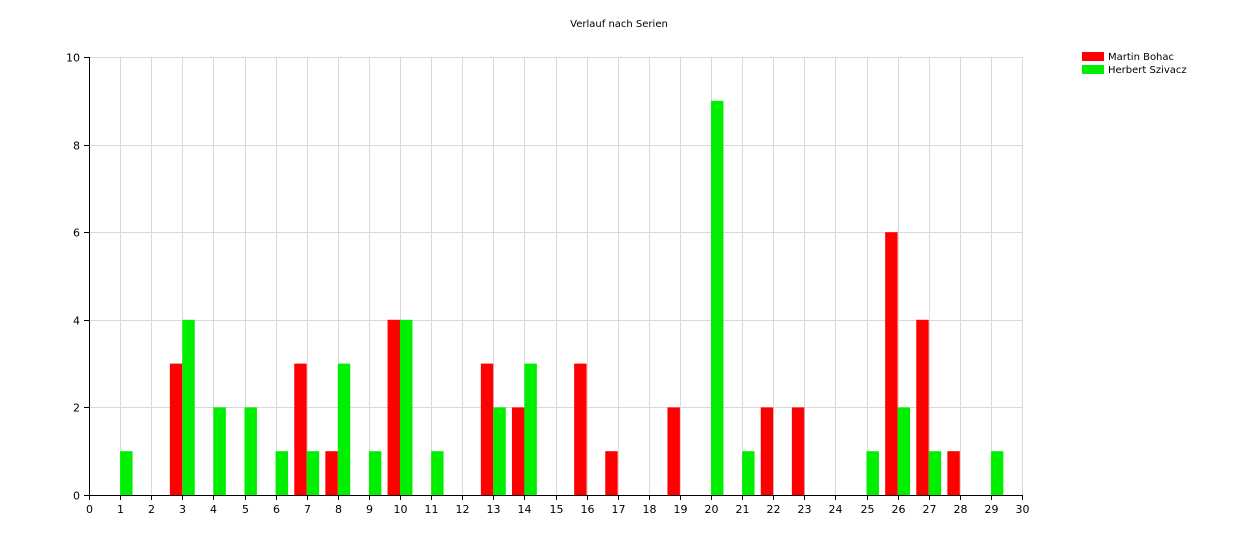 The image size is (1240, 543). Describe the element at coordinates (712, 509) in the screenshot. I see `x-tick-label: 20` at that location.